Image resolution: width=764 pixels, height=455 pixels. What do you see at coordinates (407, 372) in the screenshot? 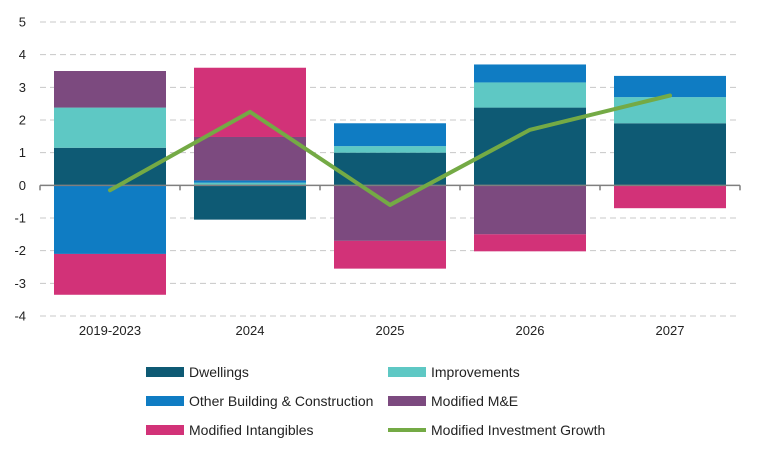
I see `legend-swatch-improvements` at bounding box center [407, 372].